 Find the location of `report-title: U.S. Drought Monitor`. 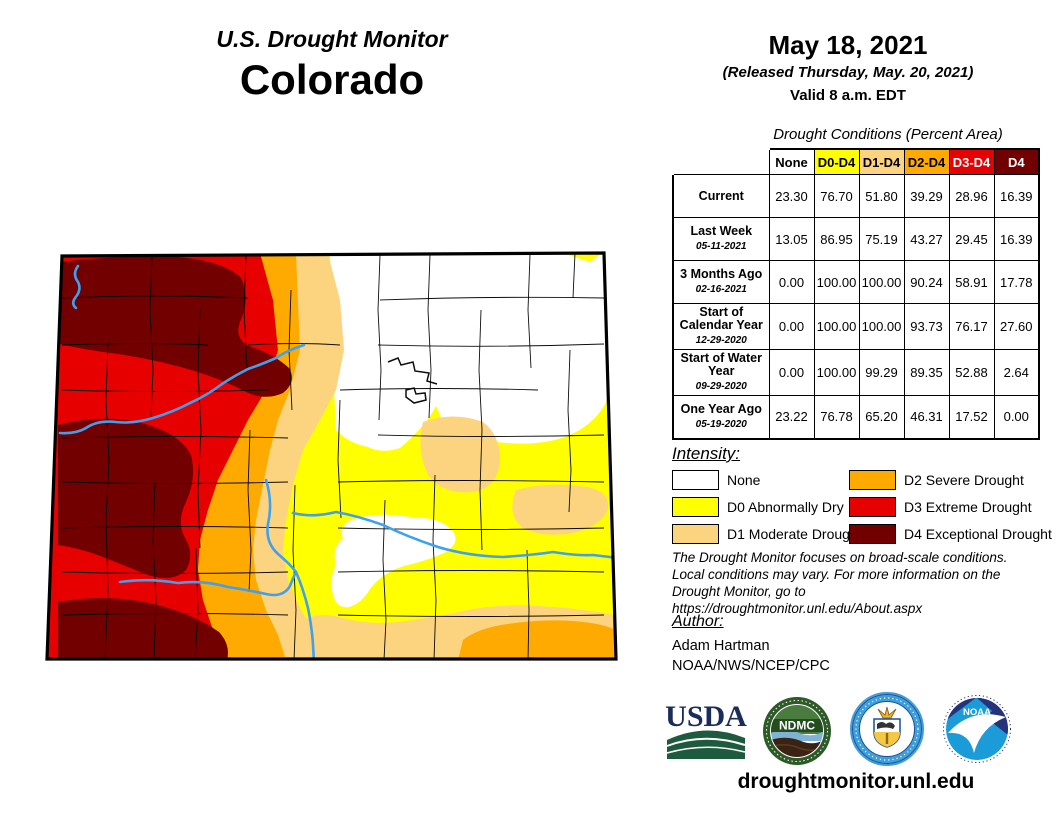

report-title: U.S. Drought Monitor is located at coordinates (332, 39).